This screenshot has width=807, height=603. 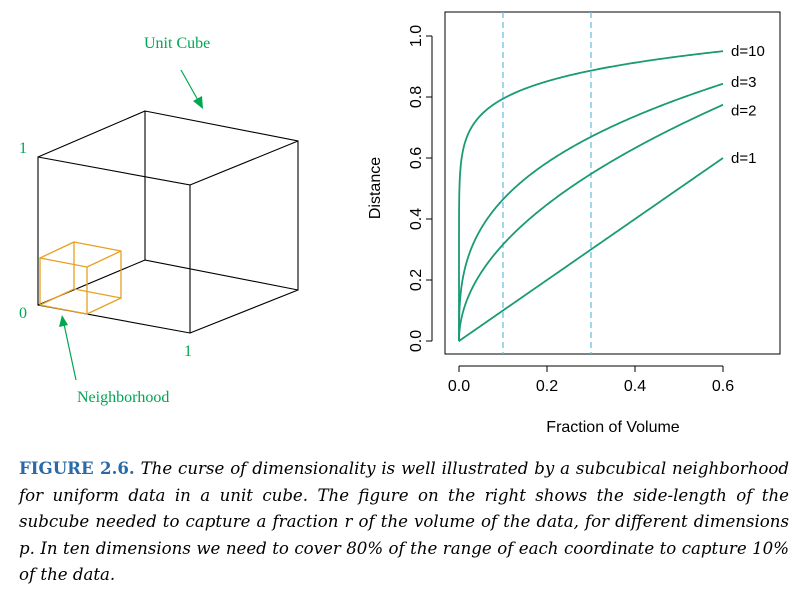 I want to click on curve-label-d=10: d=10, so click(x=748, y=51).